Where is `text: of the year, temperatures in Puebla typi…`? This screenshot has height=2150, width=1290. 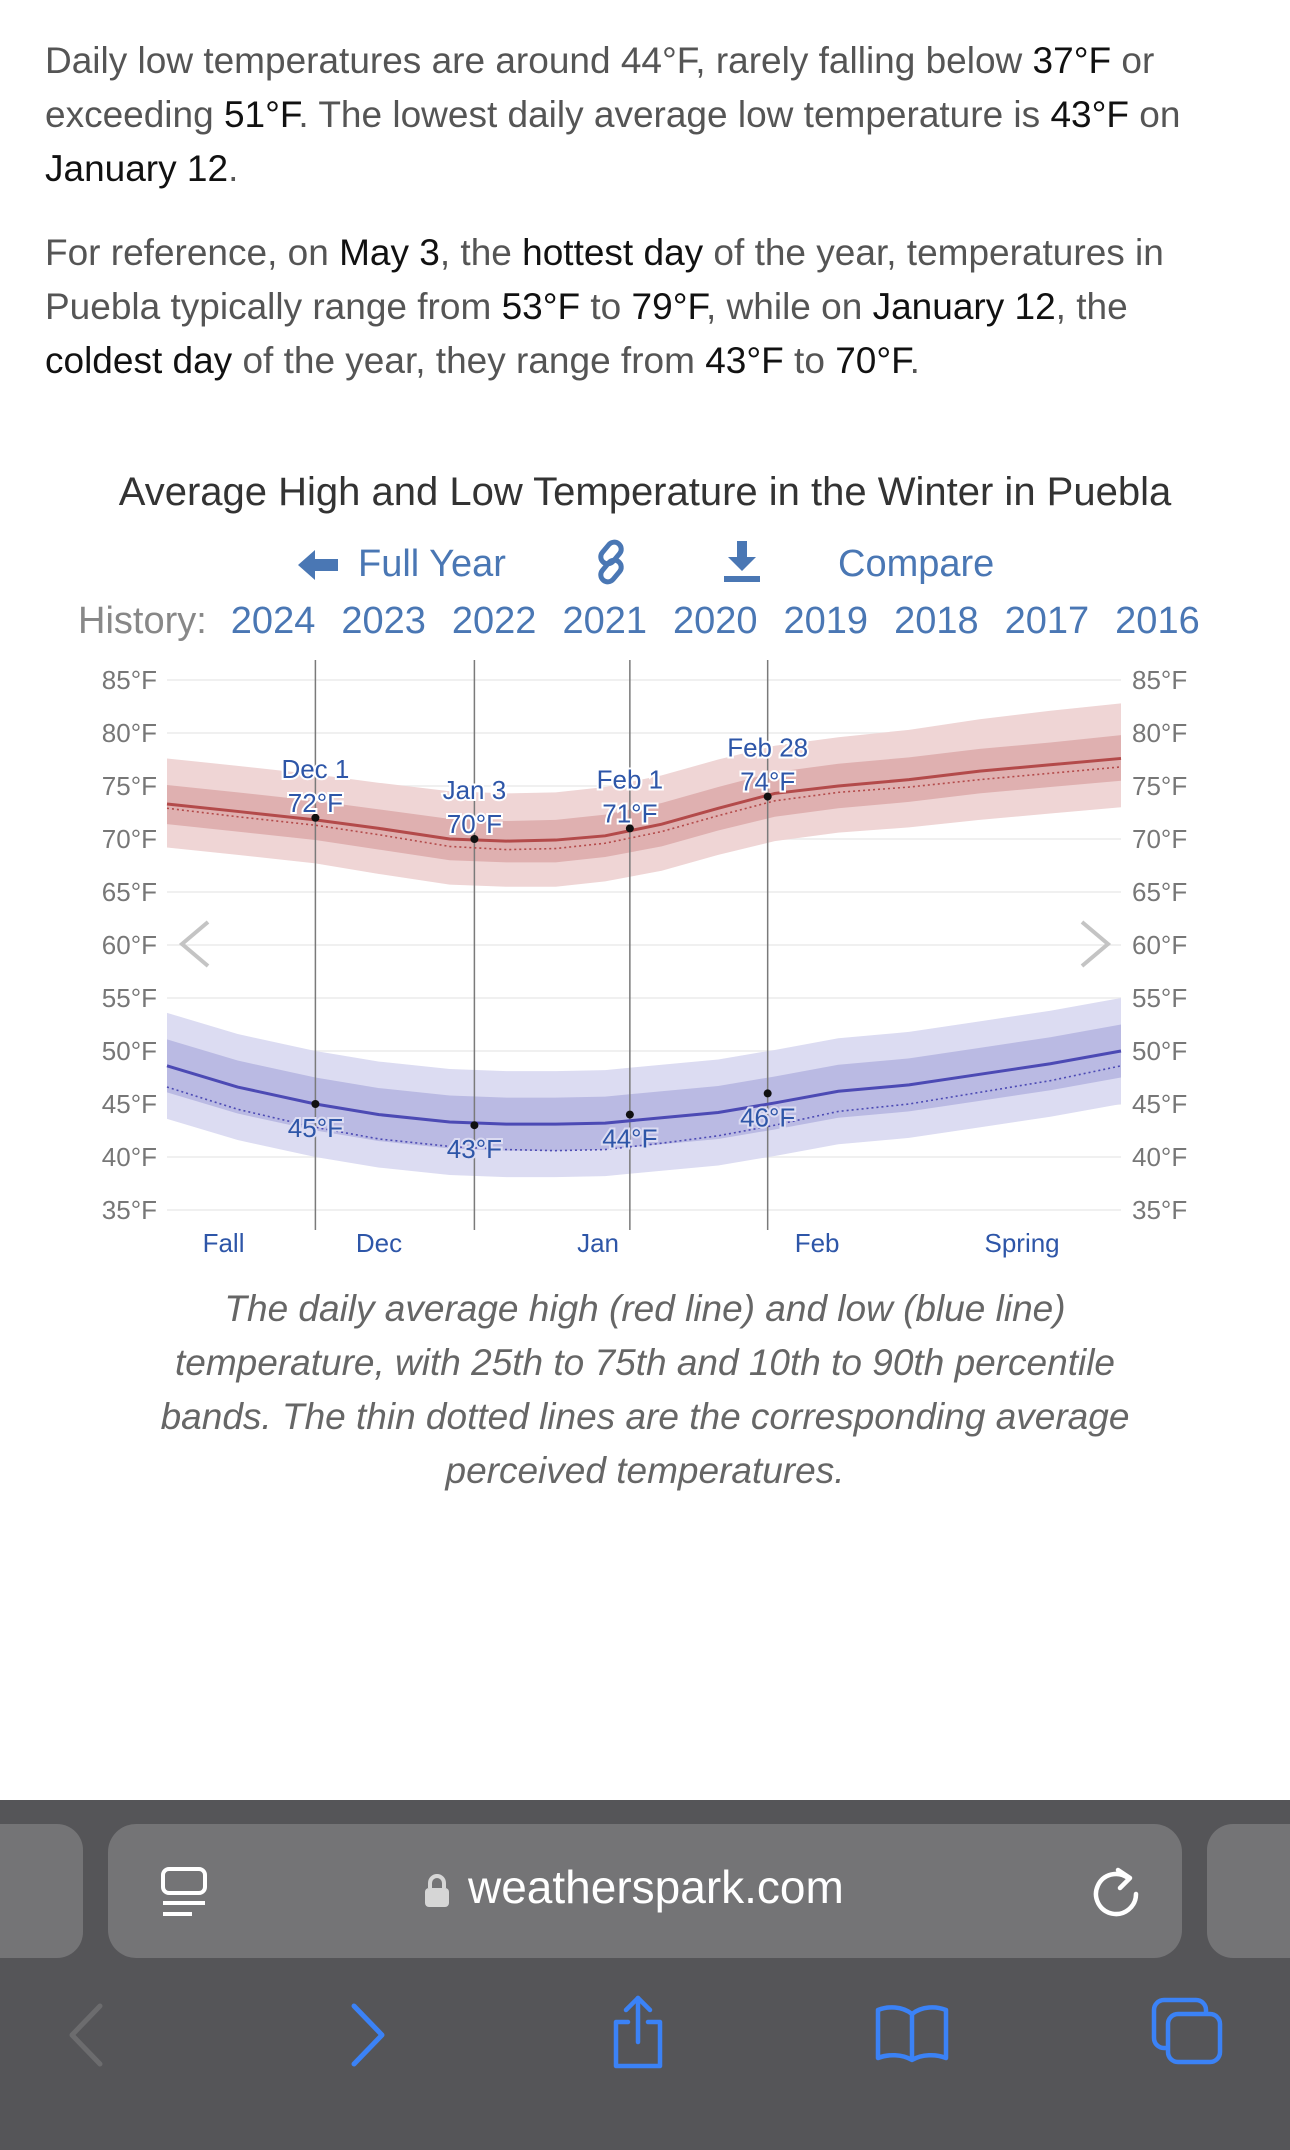
text: of the year, temperatures in Puebla typi… is located at coordinates (604, 279).